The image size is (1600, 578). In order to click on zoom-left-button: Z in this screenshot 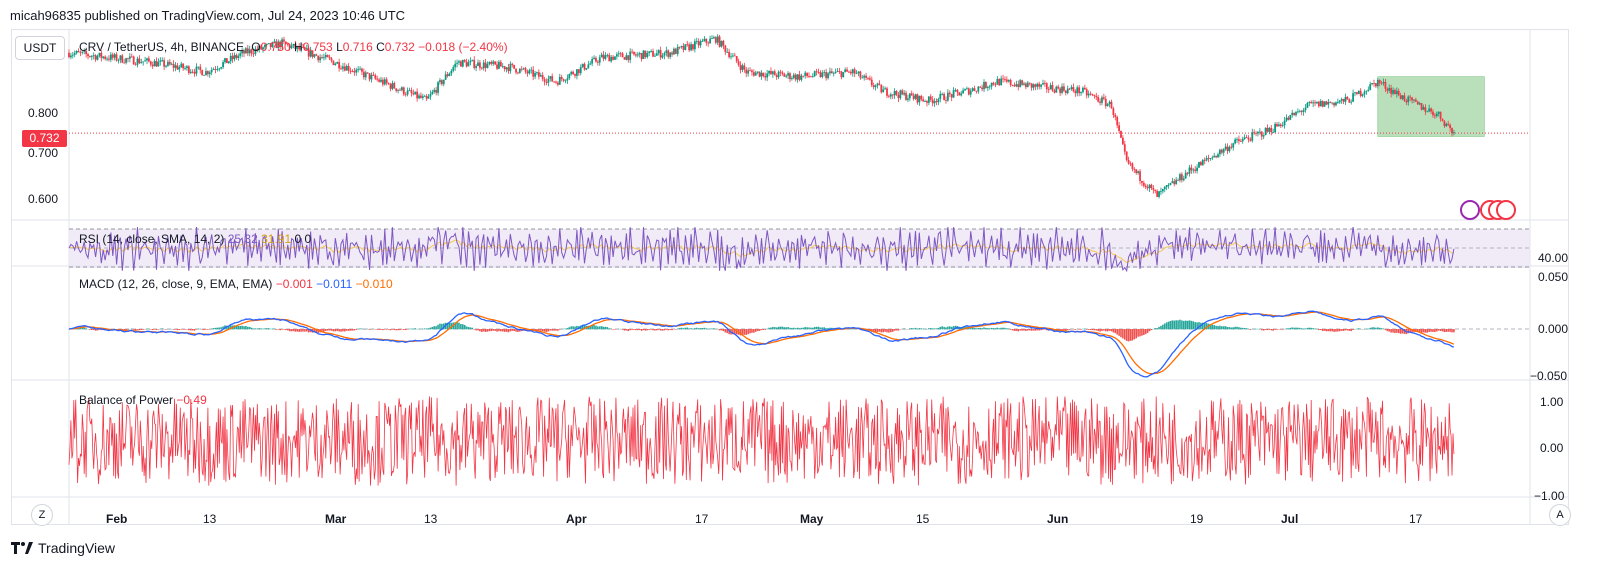, I will do `click(42, 515)`.